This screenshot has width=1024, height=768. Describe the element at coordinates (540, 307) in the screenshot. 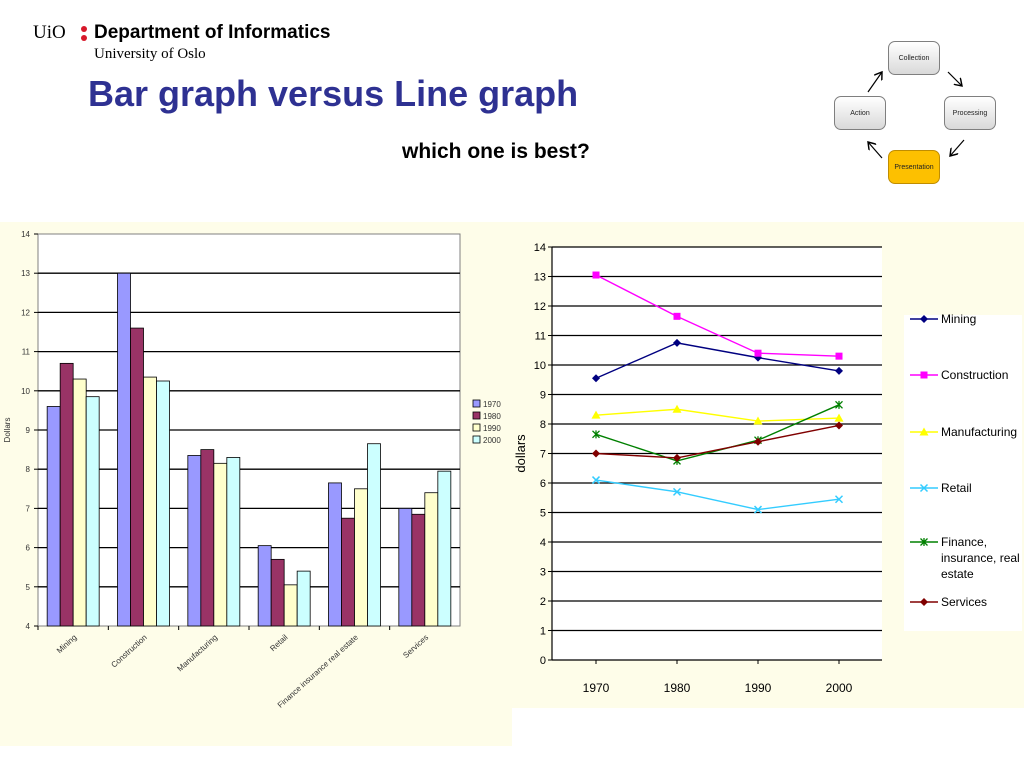

I see `y-tick-label: 12` at that location.